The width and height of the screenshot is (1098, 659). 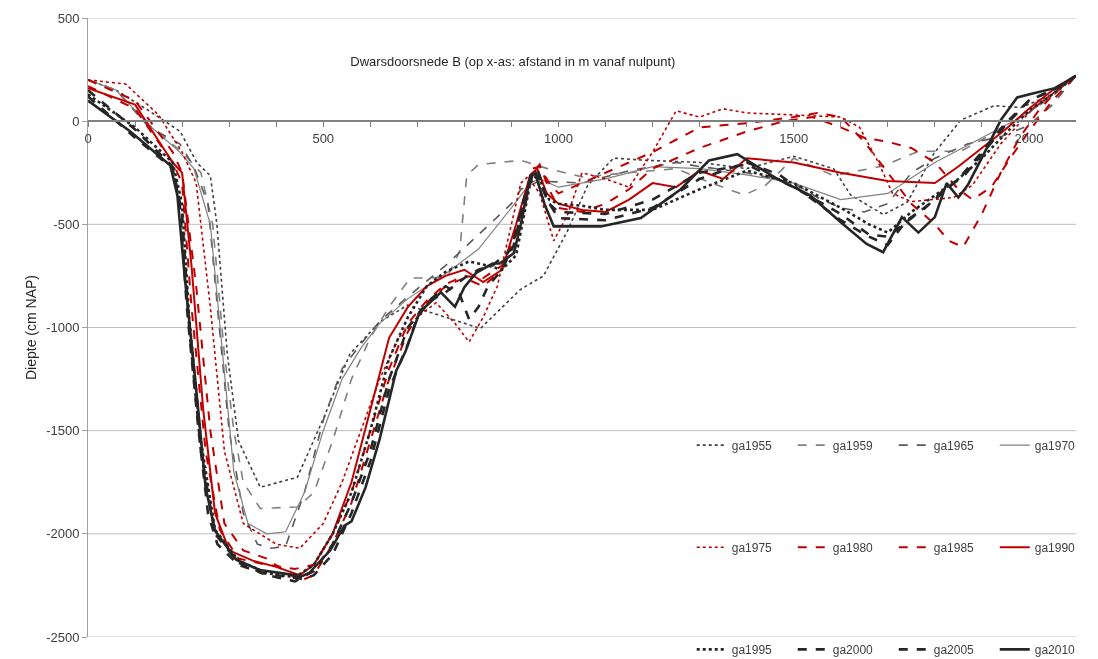 I want to click on y-tick-label: 0, so click(x=76, y=121).